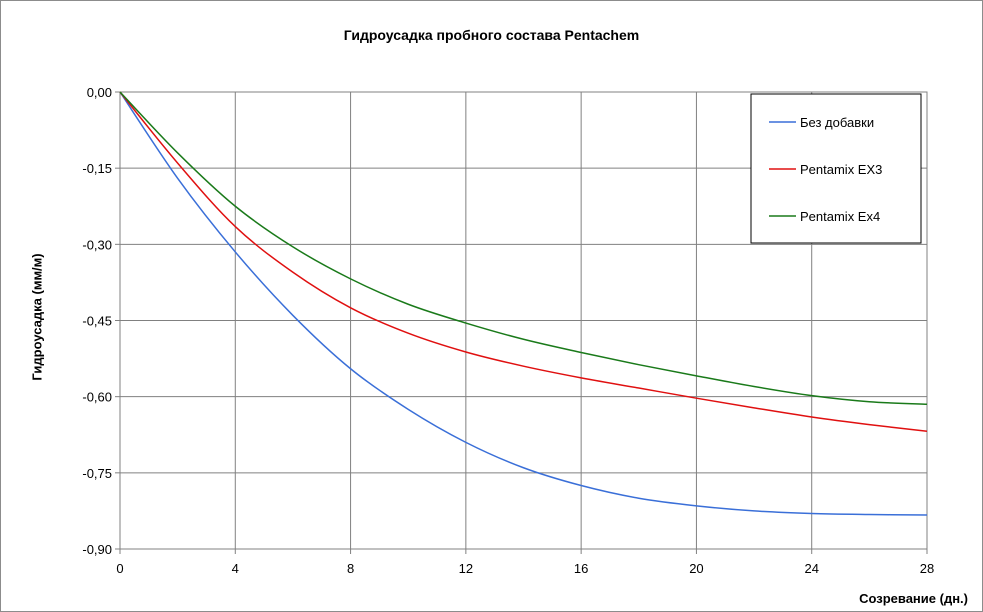  Describe the element at coordinates (97, 321) in the screenshot. I see `y-tick-label: -0,45` at that location.